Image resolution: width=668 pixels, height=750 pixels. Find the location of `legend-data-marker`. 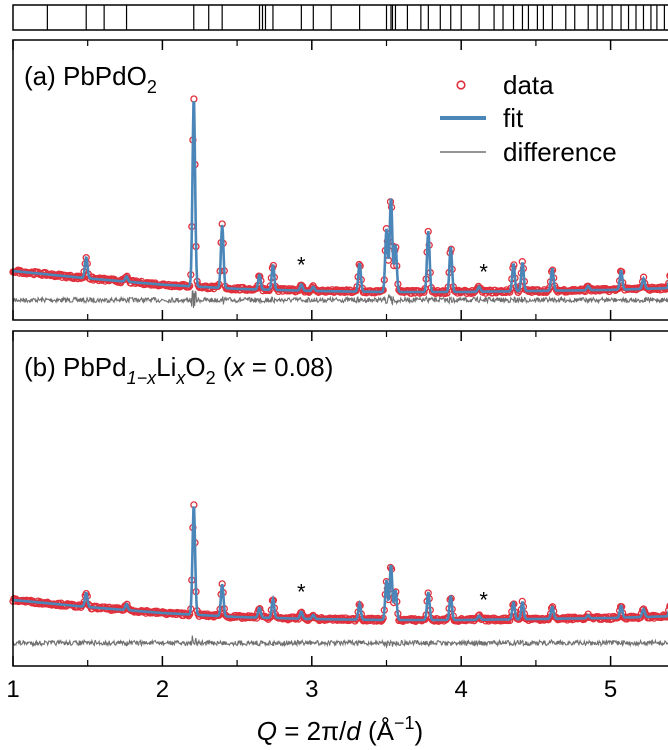

legend-data-marker is located at coordinates (461, 85).